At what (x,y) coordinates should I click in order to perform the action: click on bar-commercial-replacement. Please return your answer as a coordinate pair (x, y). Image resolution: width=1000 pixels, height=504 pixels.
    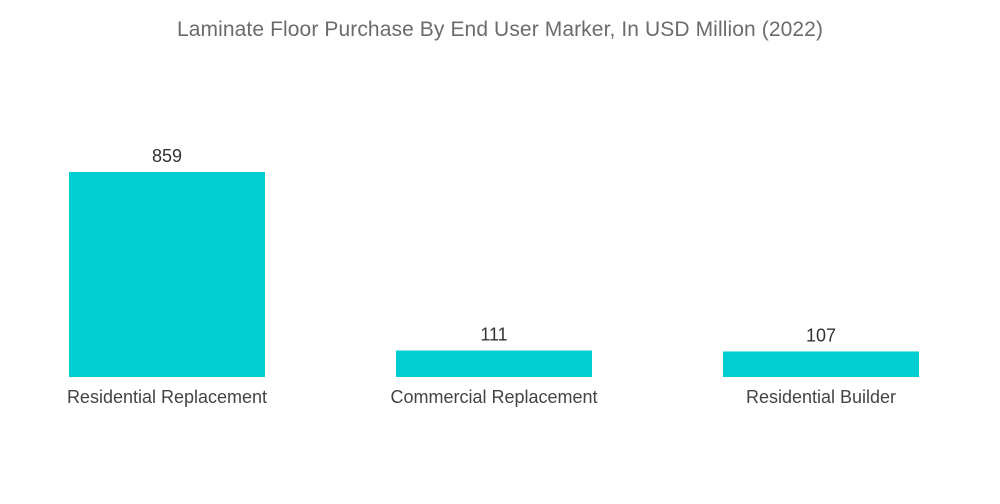
    Looking at the image, I should click on (494, 363).